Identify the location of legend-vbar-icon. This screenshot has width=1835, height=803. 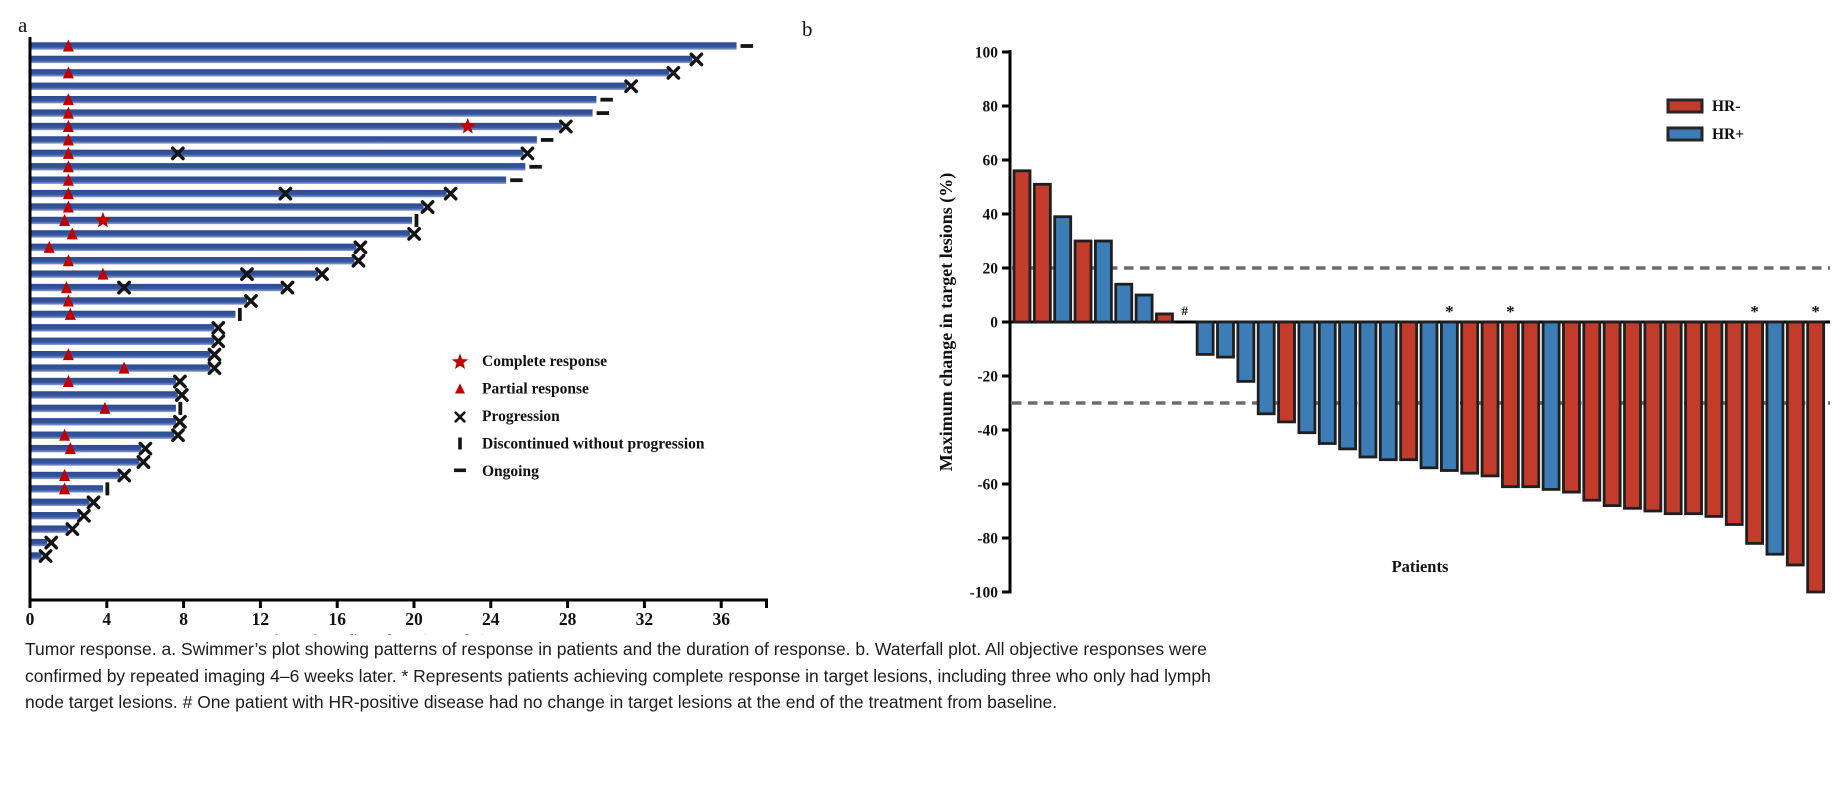
(460, 443).